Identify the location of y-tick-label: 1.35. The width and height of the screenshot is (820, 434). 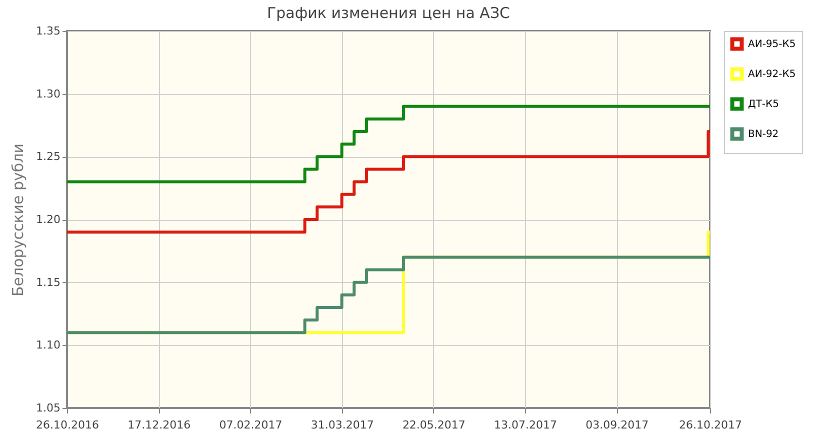
(48, 31).